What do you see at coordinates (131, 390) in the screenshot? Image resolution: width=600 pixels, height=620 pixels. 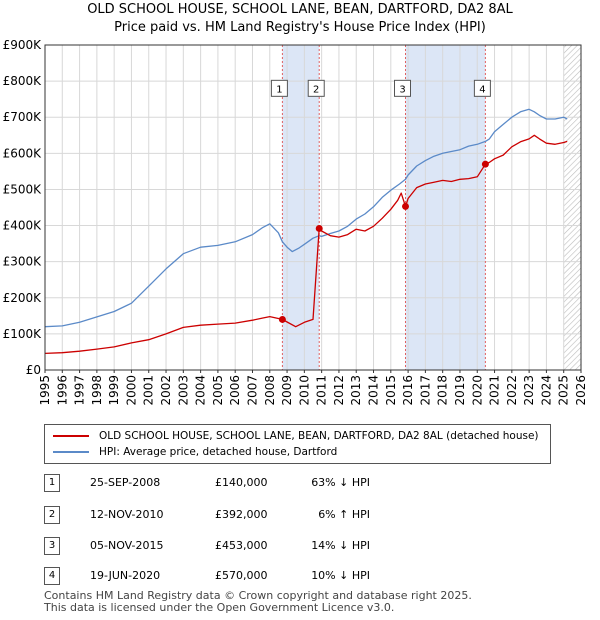 I see `x-tick-label: 2000` at bounding box center [131, 390].